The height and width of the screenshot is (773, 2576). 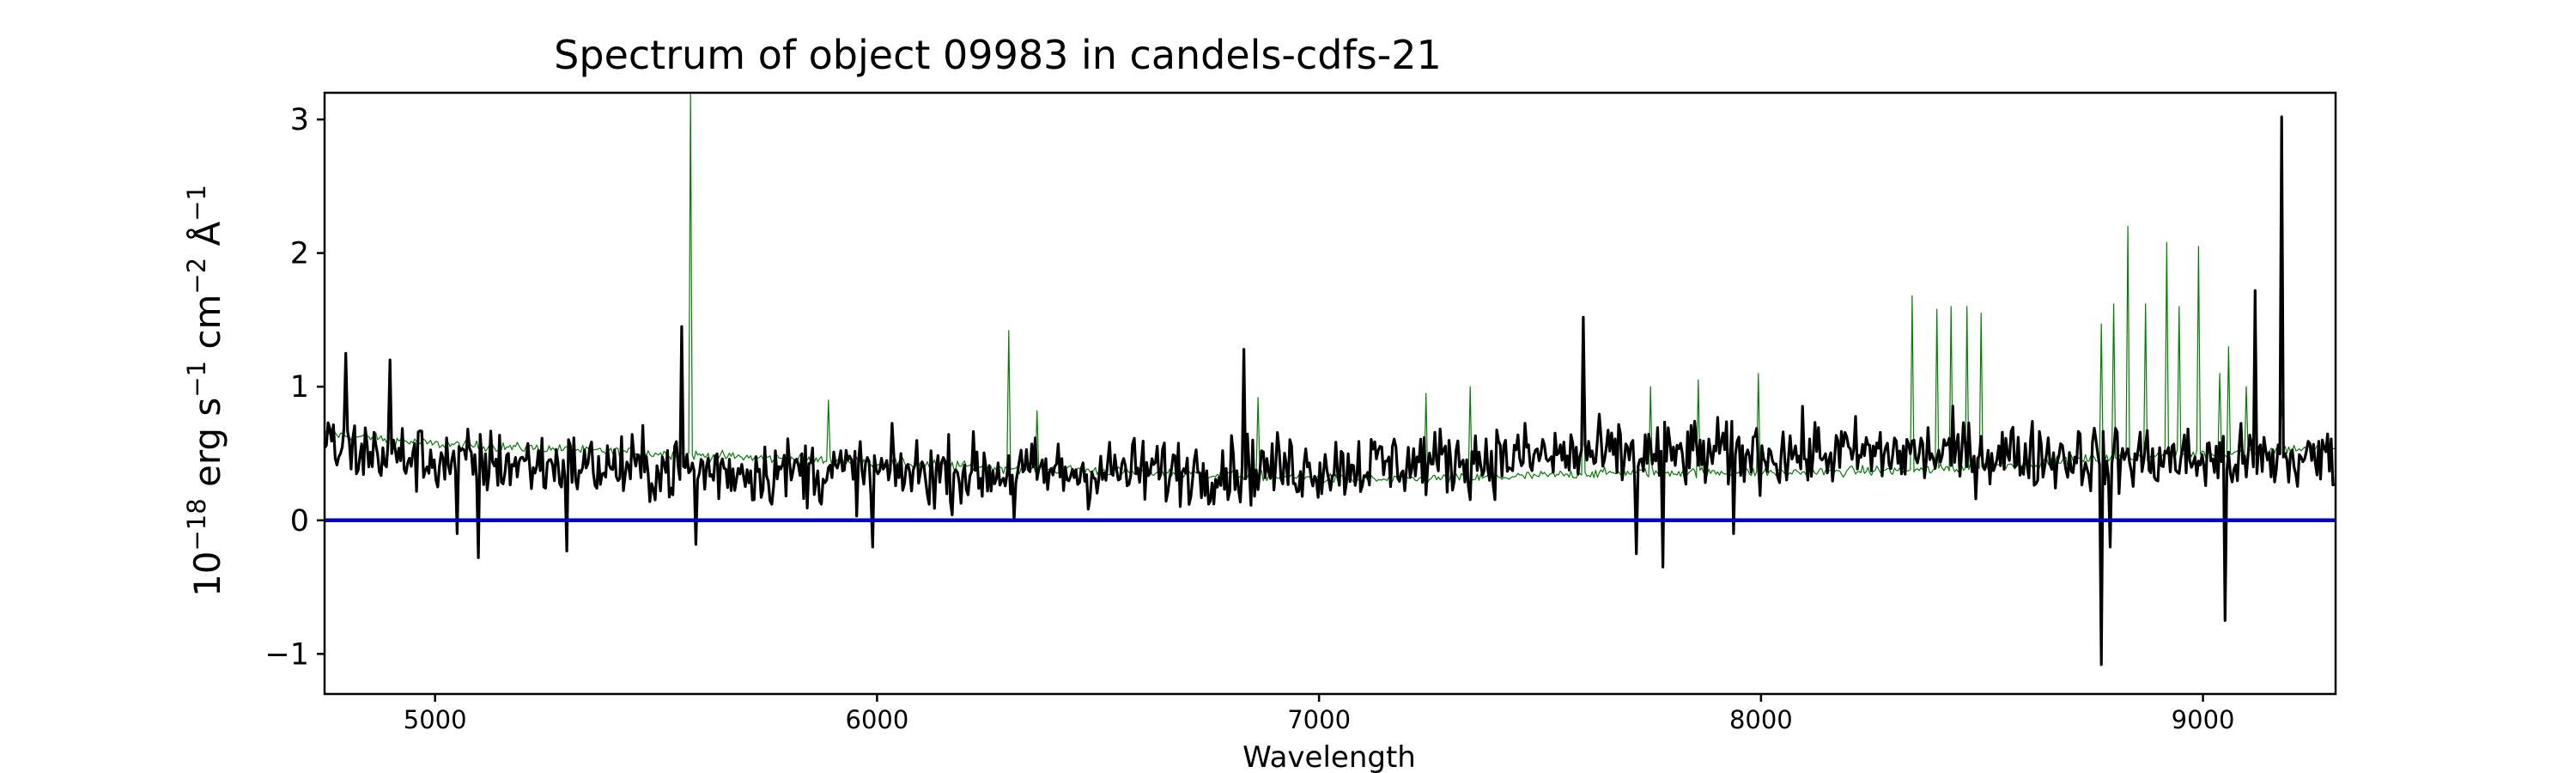 I want to click on y-axis-ticks: −1 0 1 2 3, so click(x=294, y=387).